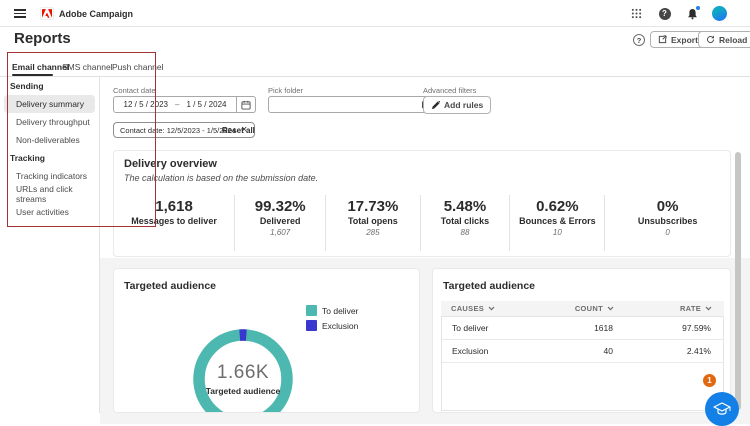 The height and width of the screenshot is (426, 750). What do you see at coordinates (693, 12) in the screenshot?
I see `notifications-bell-icon` at bounding box center [693, 12].